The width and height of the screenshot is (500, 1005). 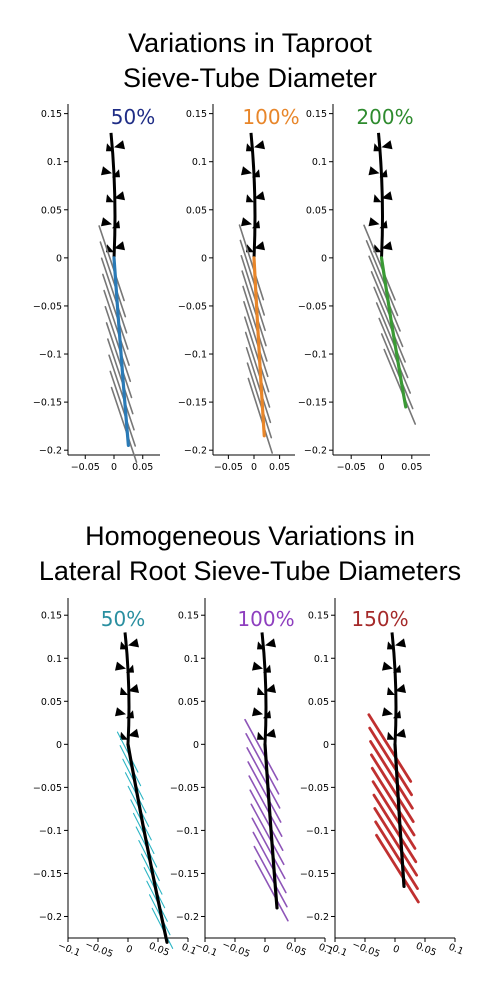 What do you see at coordinates (270, 117) in the screenshot?
I see `panel-label: 100%` at bounding box center [270, 117].